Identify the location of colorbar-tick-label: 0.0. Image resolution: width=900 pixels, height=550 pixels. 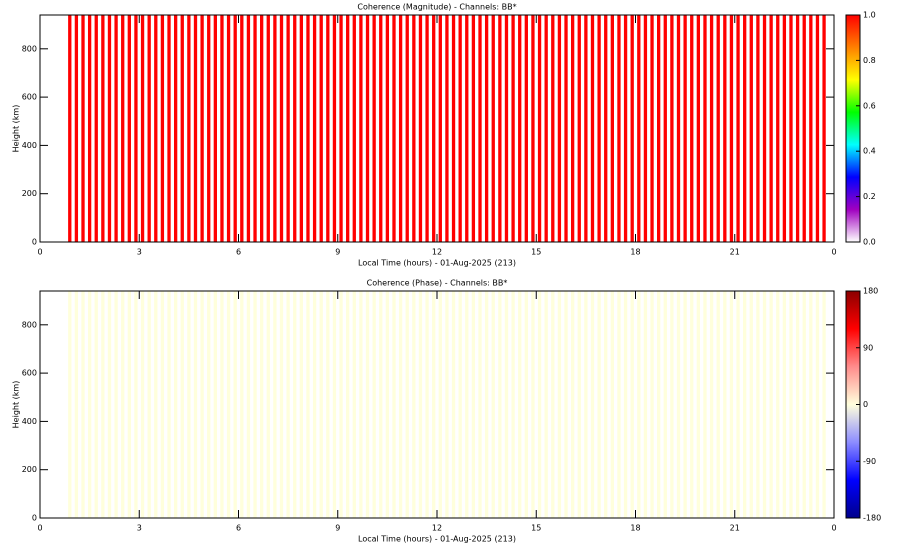
(869, 242).